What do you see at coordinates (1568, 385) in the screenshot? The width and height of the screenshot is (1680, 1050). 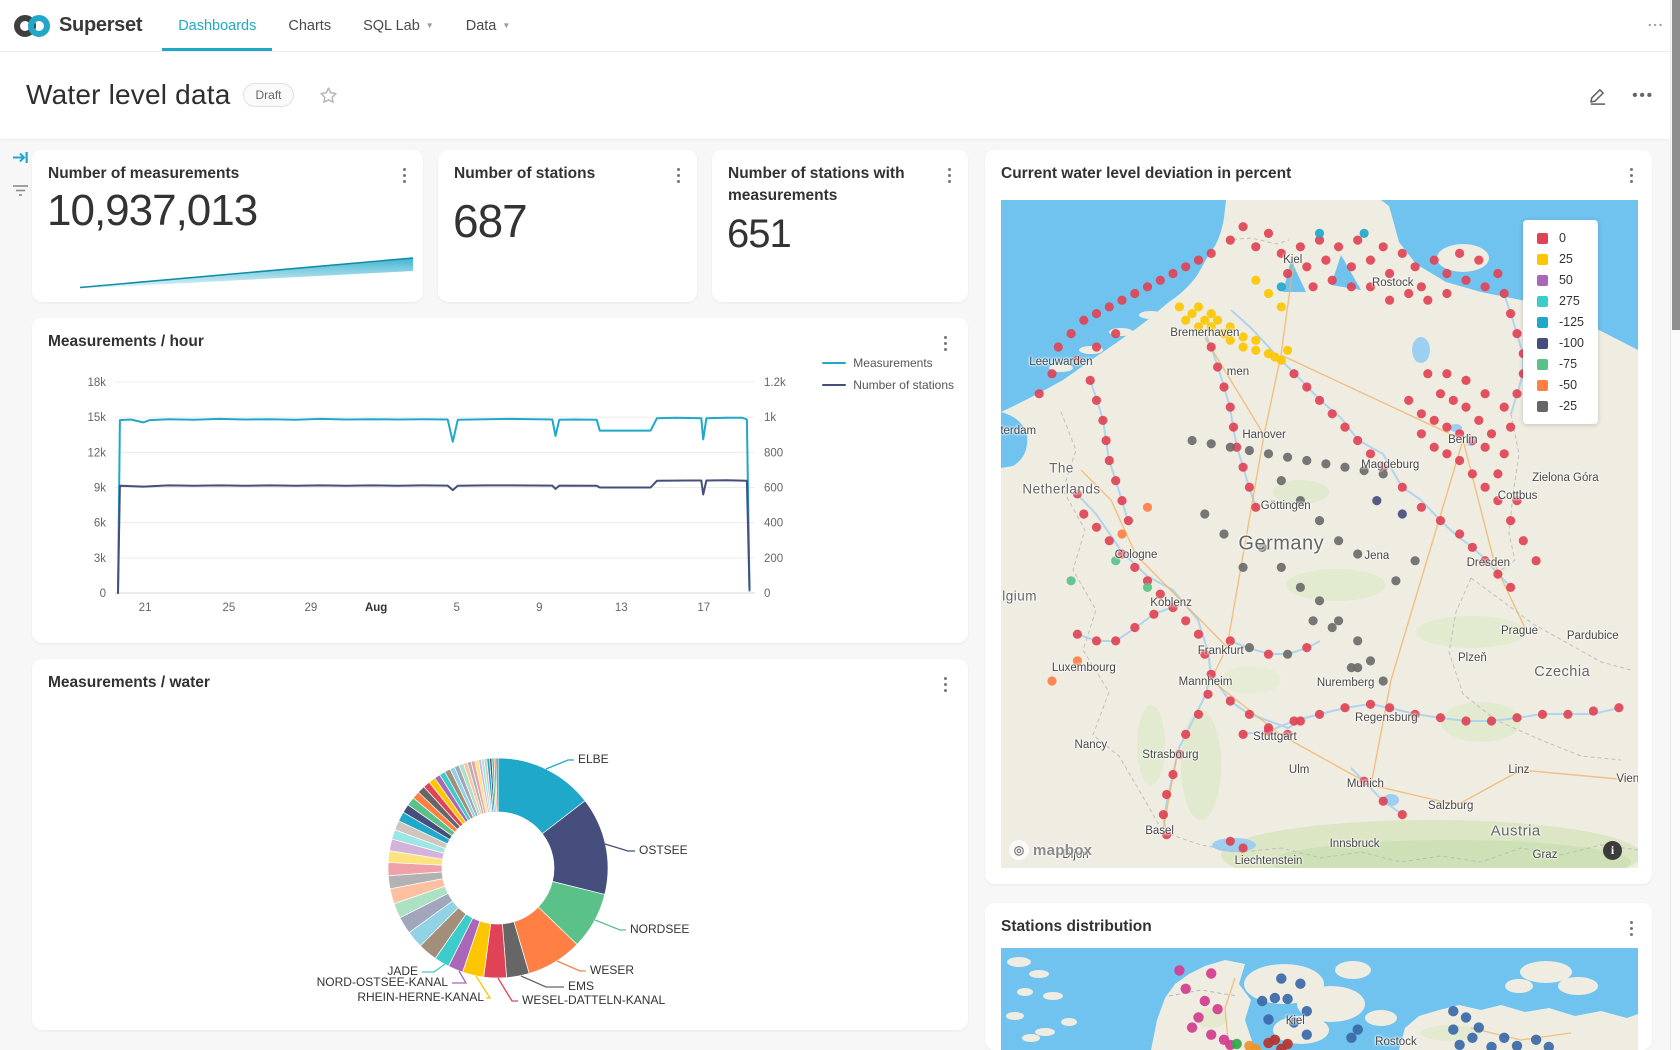 I see `legend-label: -50` at bounding box center [1568, 385].